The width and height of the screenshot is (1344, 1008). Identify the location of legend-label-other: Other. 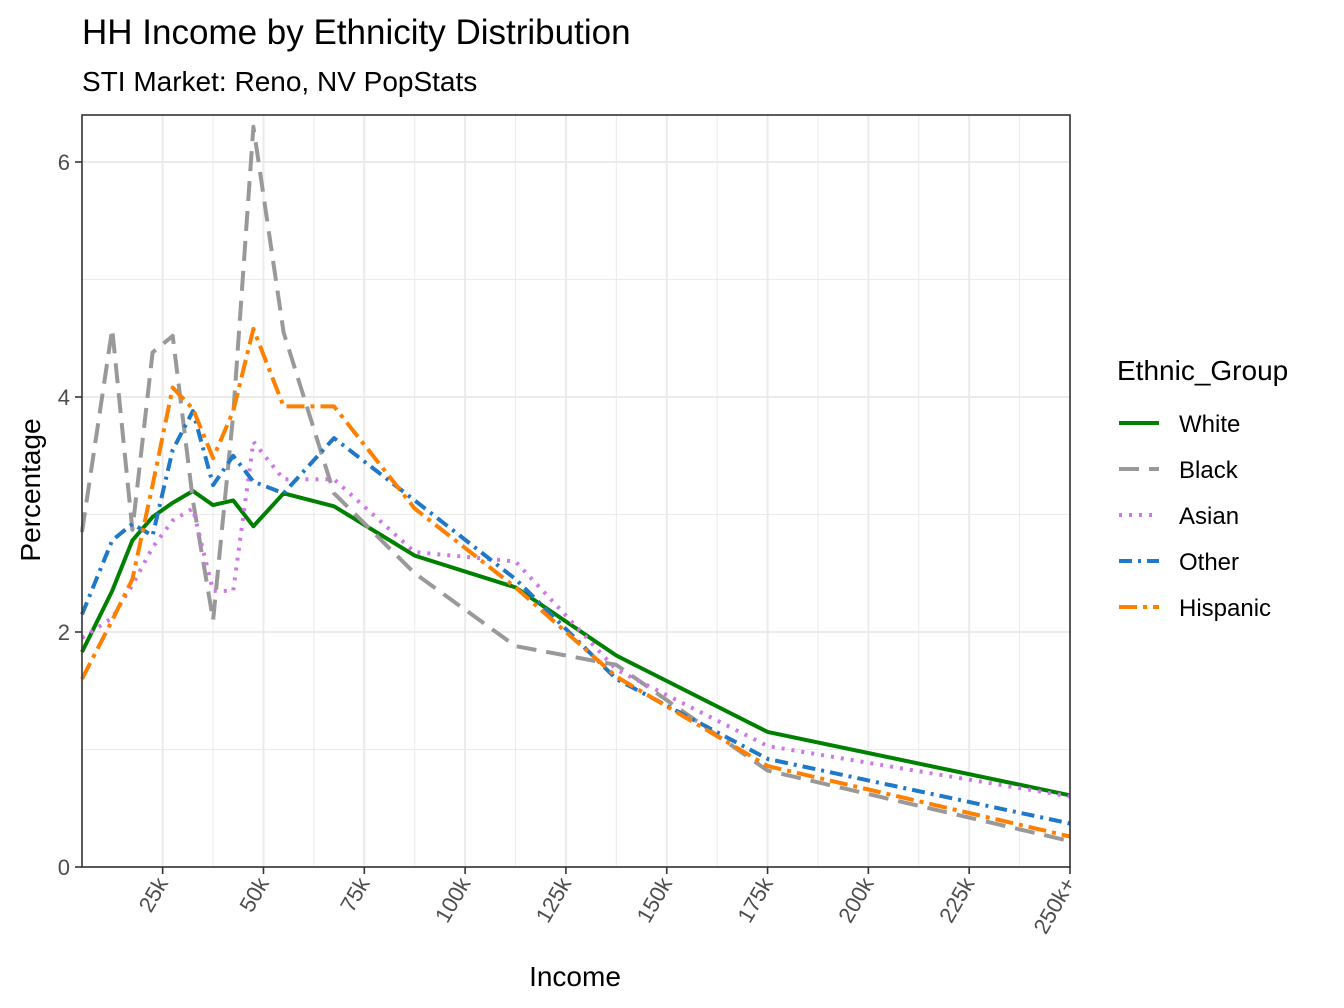
(1209, 562).